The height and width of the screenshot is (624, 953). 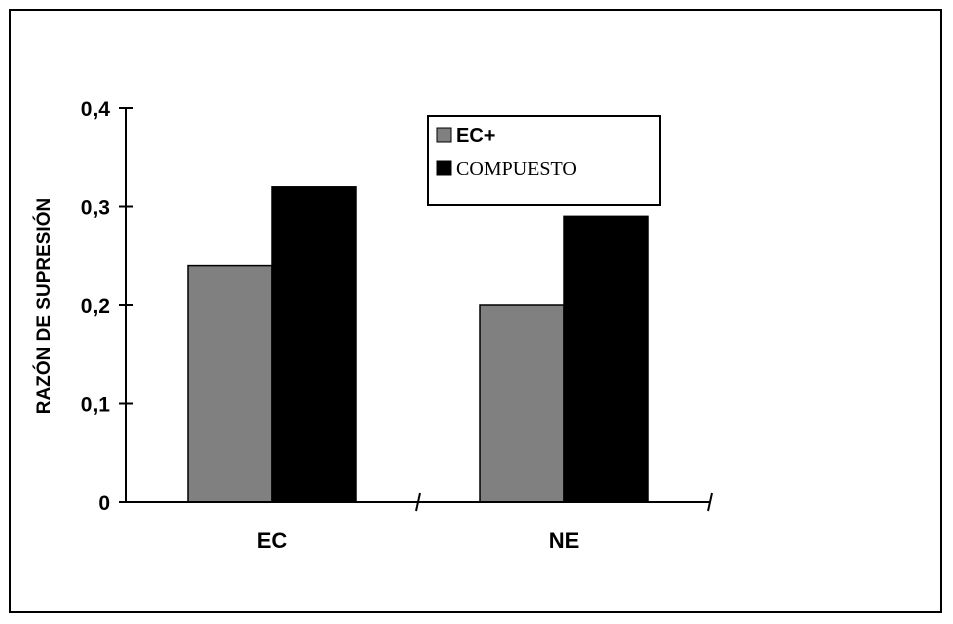 I want to click on x-tick-label-ec: EC, so click(x=272, y=540).